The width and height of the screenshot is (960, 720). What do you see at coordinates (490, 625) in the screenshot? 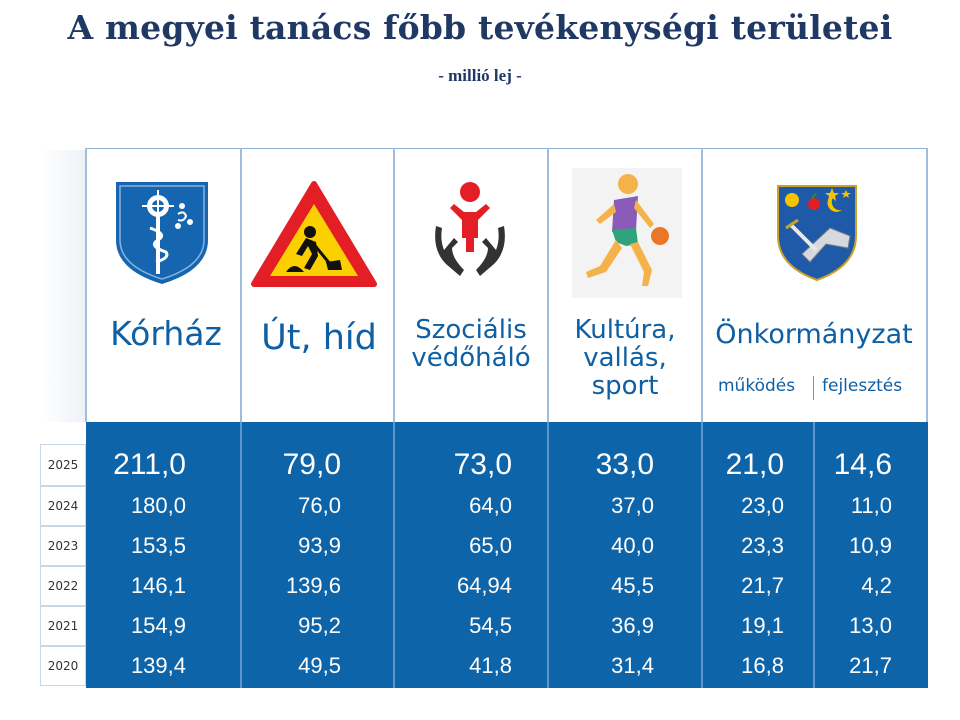
I see `cell-2-2021: 54,5` at bounding box center [490, 625].